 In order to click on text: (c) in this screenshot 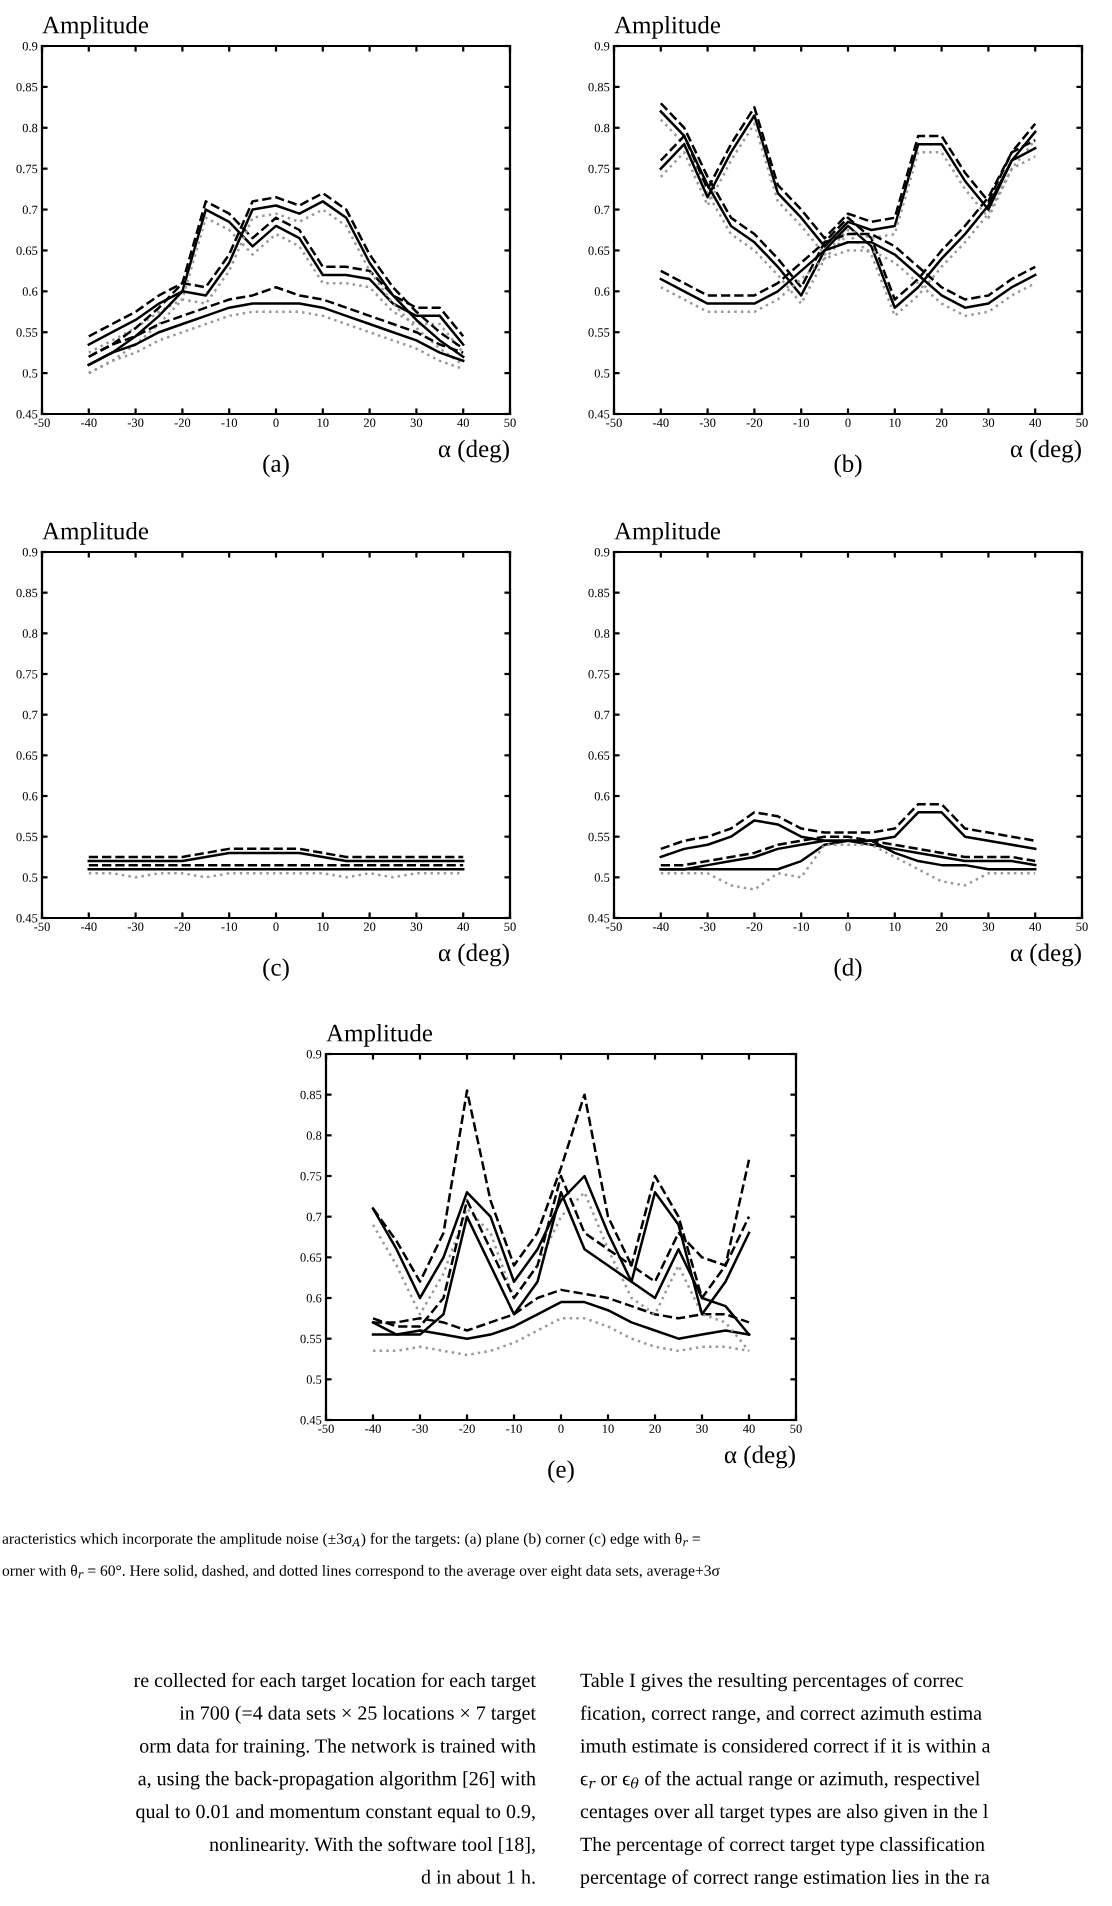, I will do `click(276, 969)`.